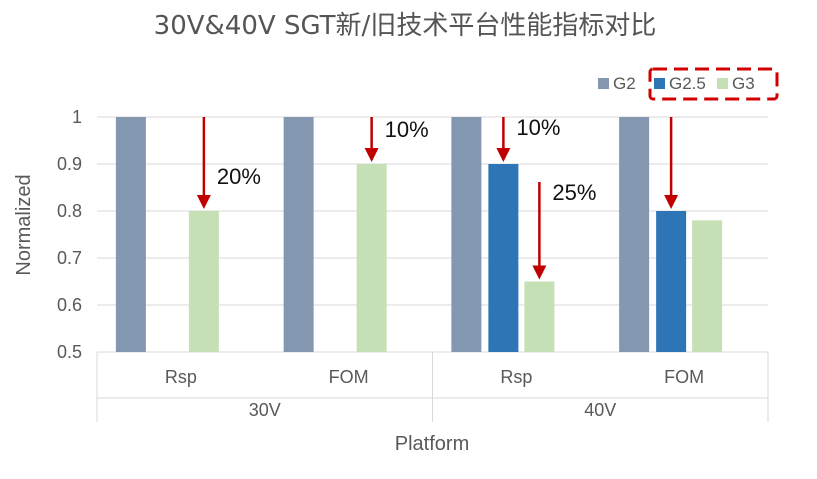  Describe the element at coordinates (69, 211) in the screenshot. I see `y-tick-label: 0.8` at that location.